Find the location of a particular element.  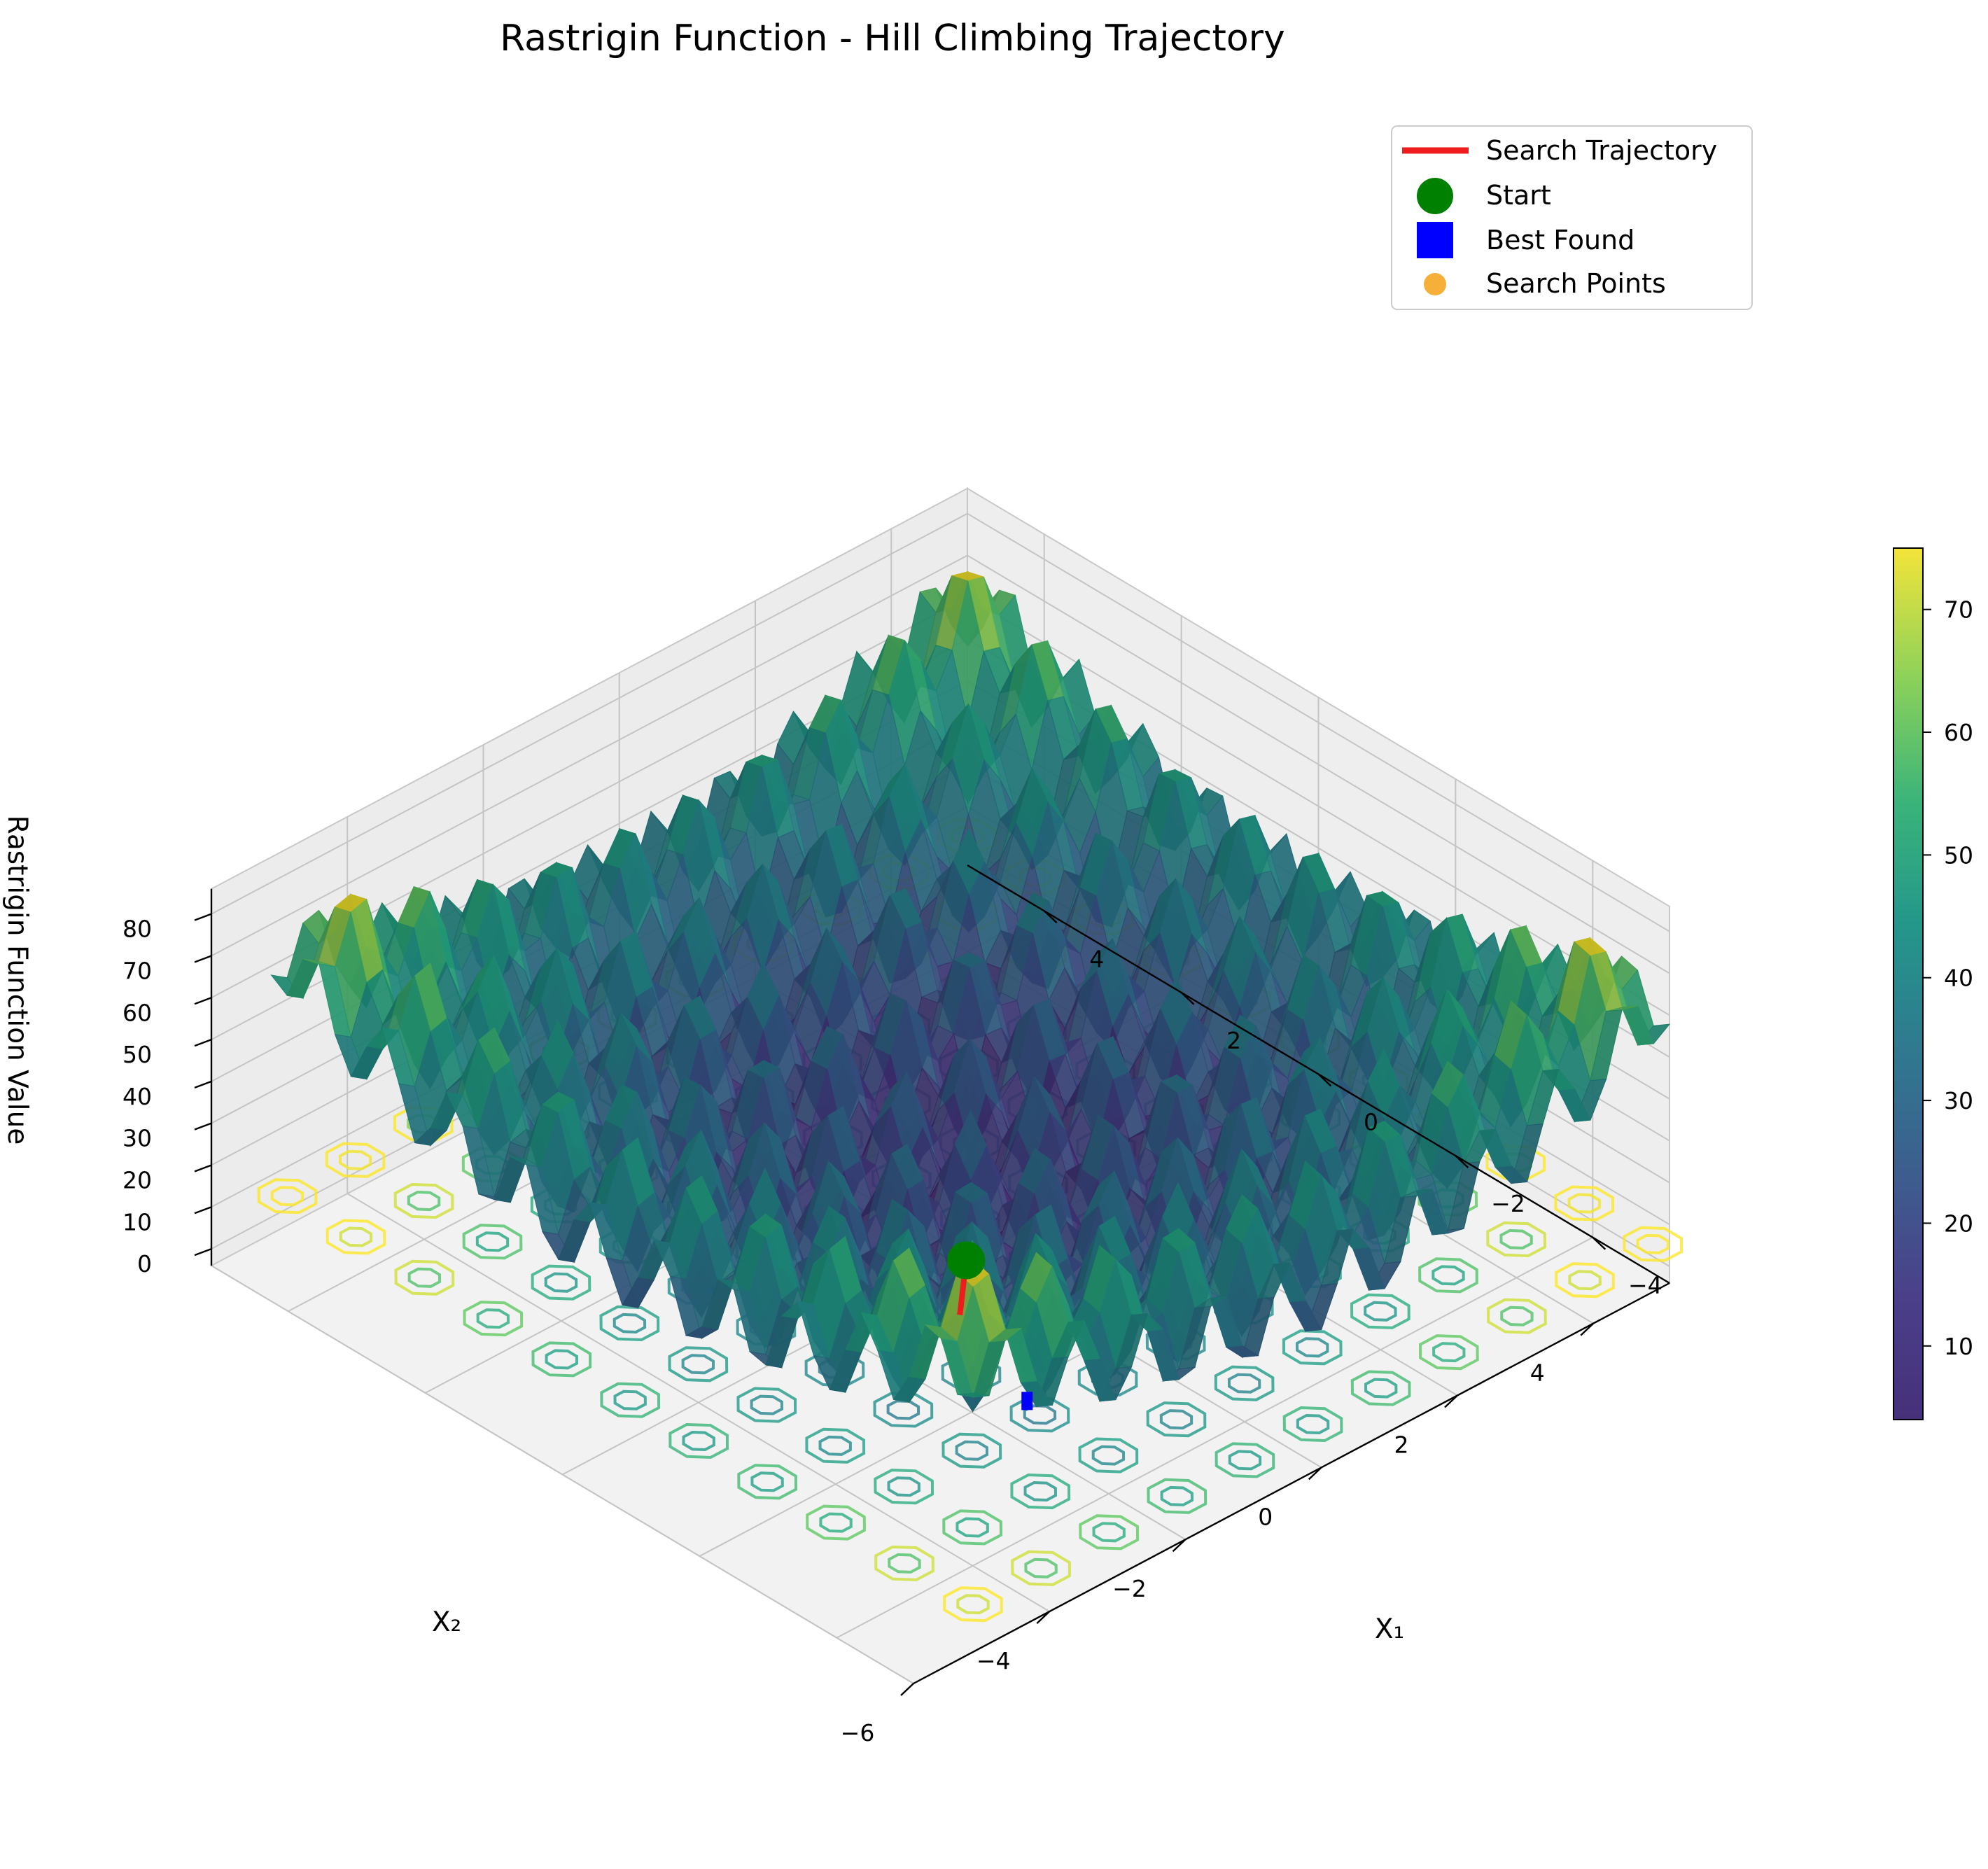

z-tick-label: 50 is located at coordinates (137, 1054).